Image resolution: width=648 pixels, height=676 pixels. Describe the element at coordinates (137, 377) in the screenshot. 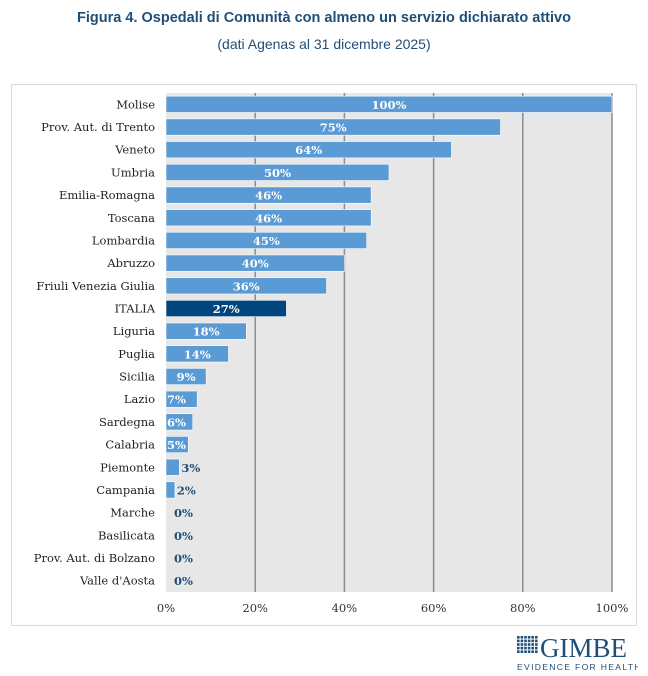

I see `category-label: Sicilia` at that location.